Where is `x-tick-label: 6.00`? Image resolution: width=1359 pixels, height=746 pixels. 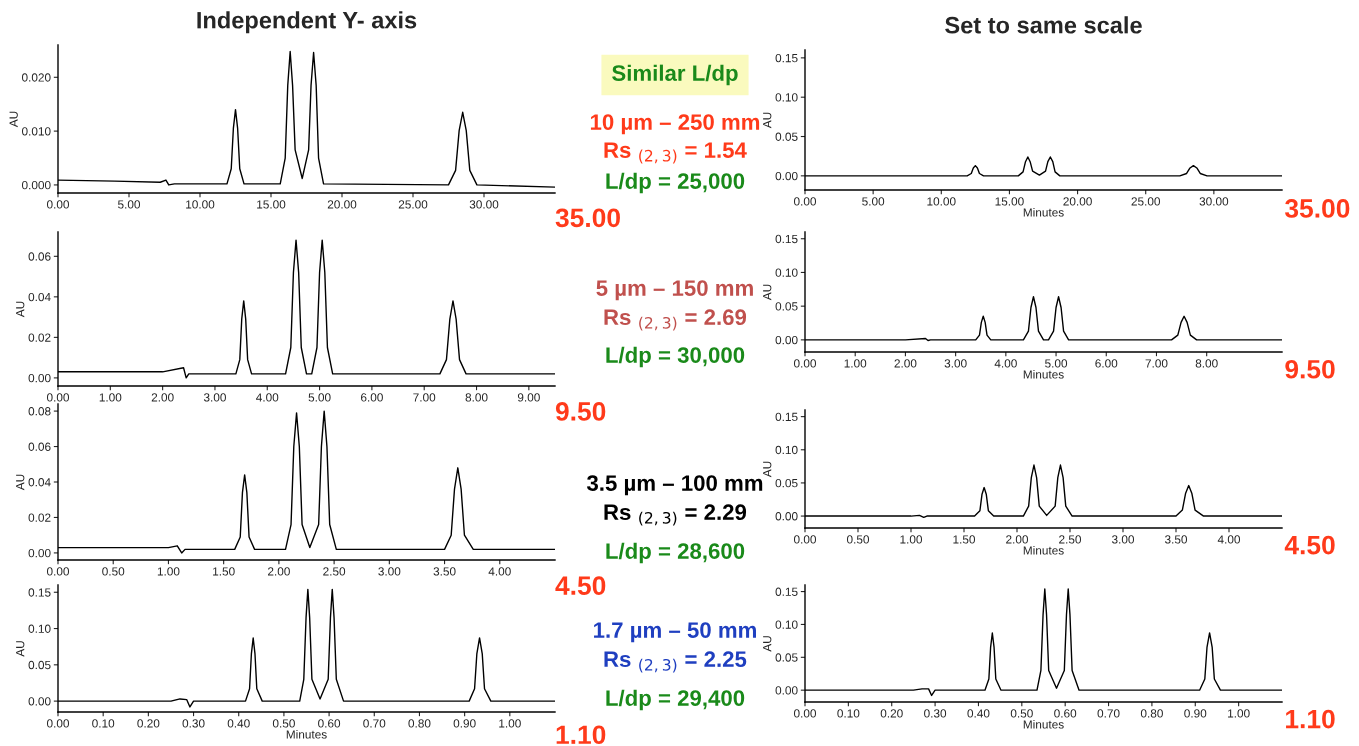 x-tick-label: 6.00 is located at coordinates (372, 397).